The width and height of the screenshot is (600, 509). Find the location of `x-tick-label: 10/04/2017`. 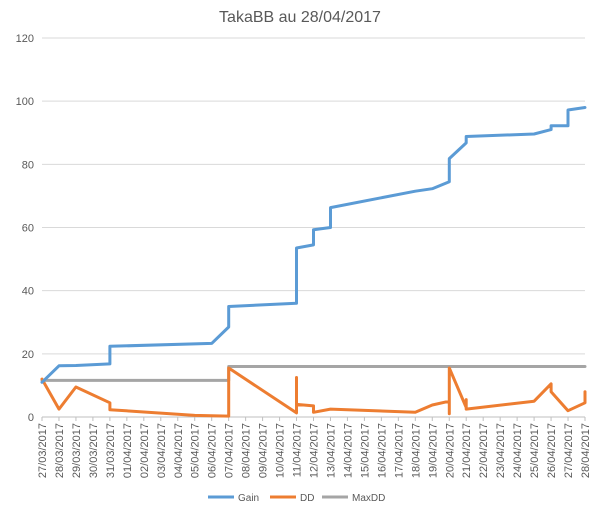

x-tick-label: 10/04/2017 is located at coordinates (281, 450).